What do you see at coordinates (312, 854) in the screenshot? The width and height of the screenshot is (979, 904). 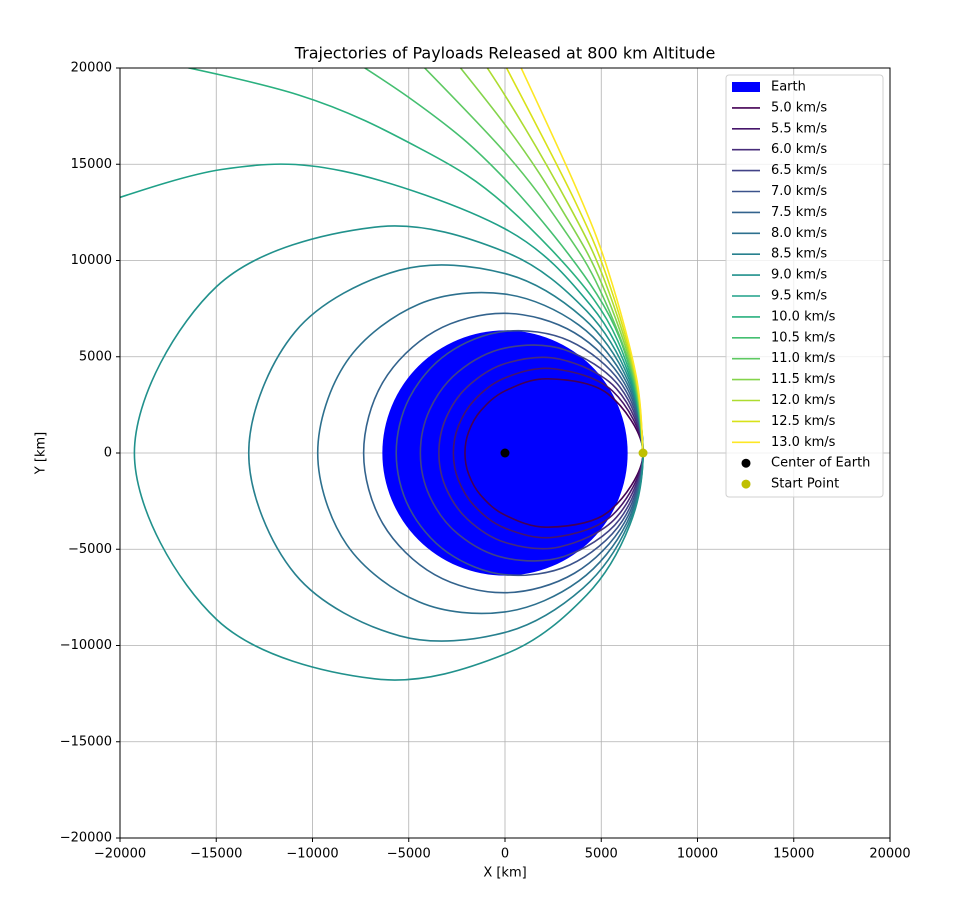 I see `x-tick-label: −10000` at bounding box center [312, 854].